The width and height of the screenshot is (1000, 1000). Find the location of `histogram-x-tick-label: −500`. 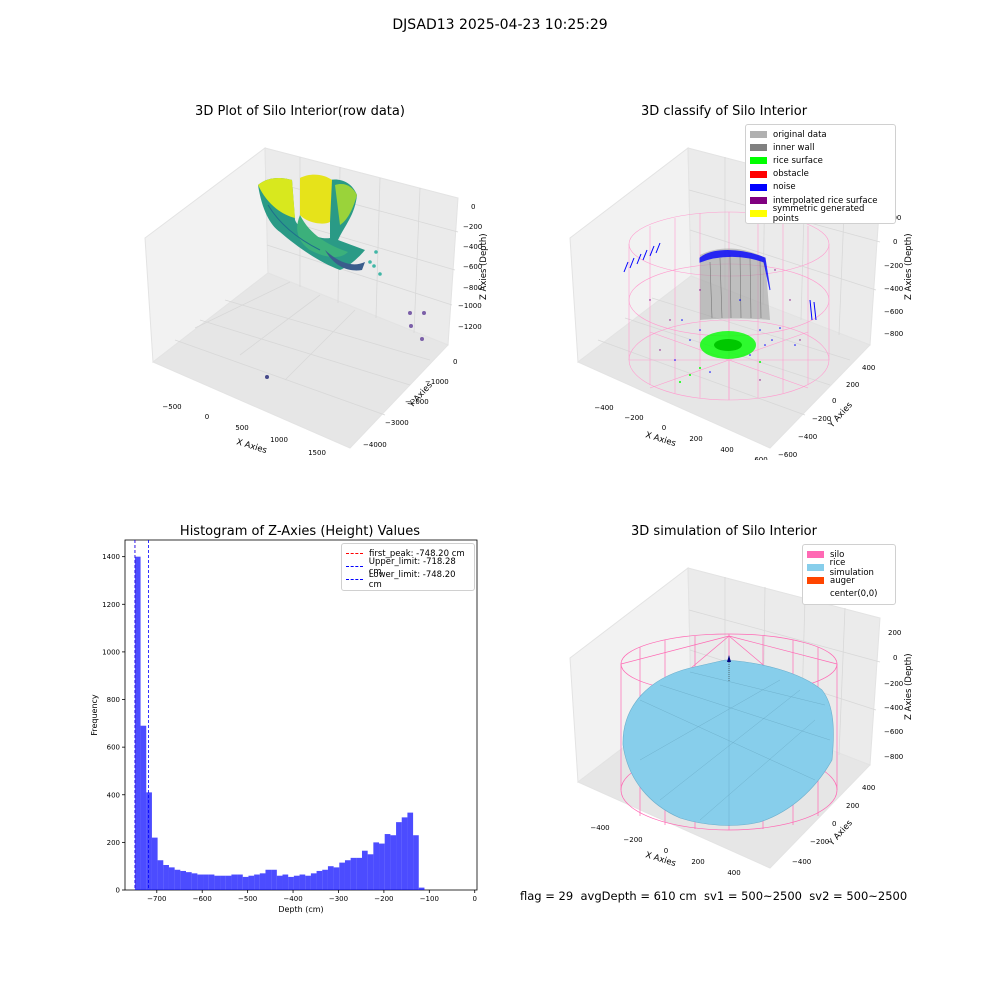

histogram-x-tick-label: −500 is located at coordinates (247, 899).